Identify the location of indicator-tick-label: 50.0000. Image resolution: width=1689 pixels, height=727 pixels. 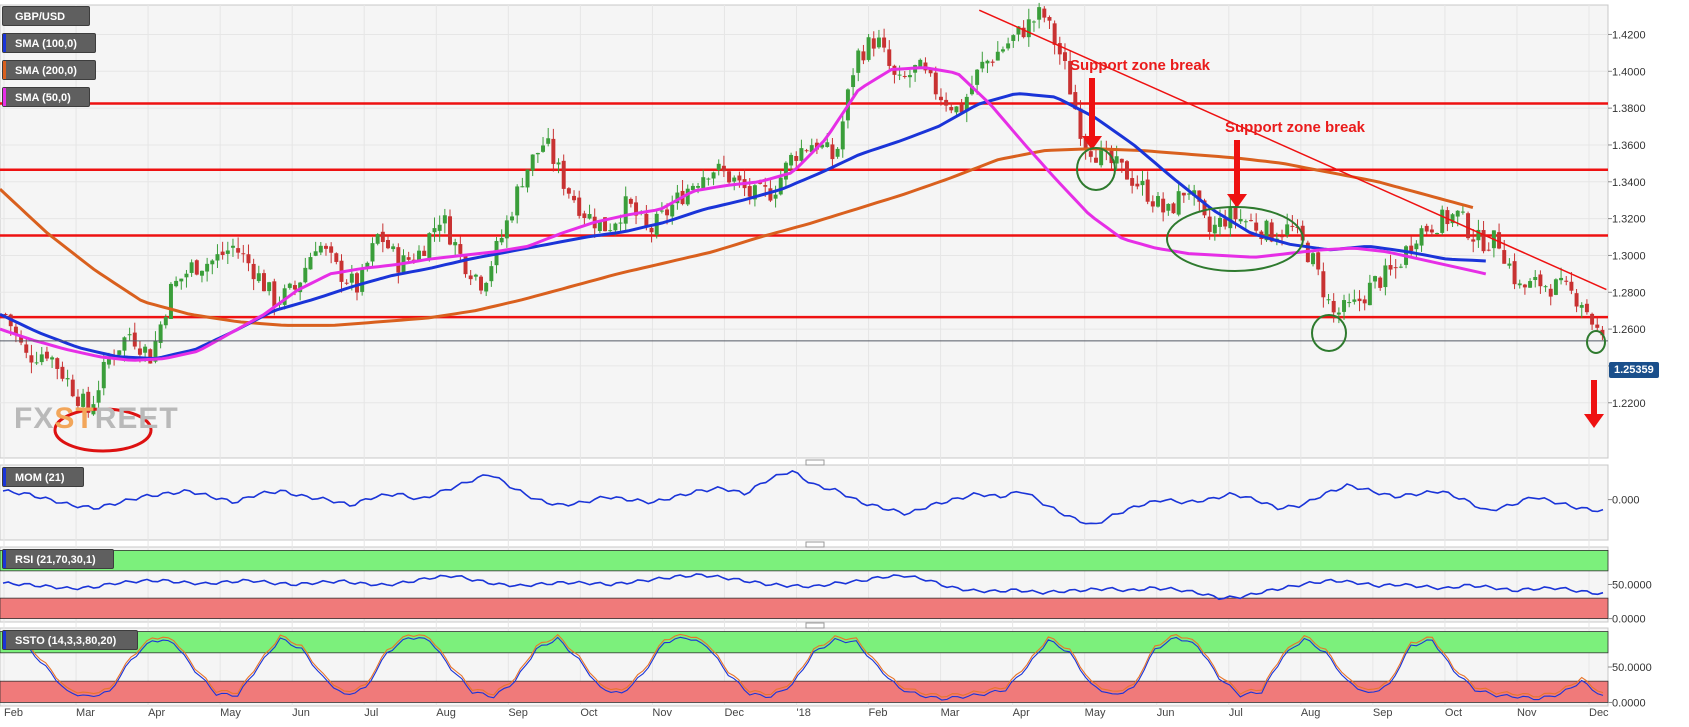
(1632, 668).